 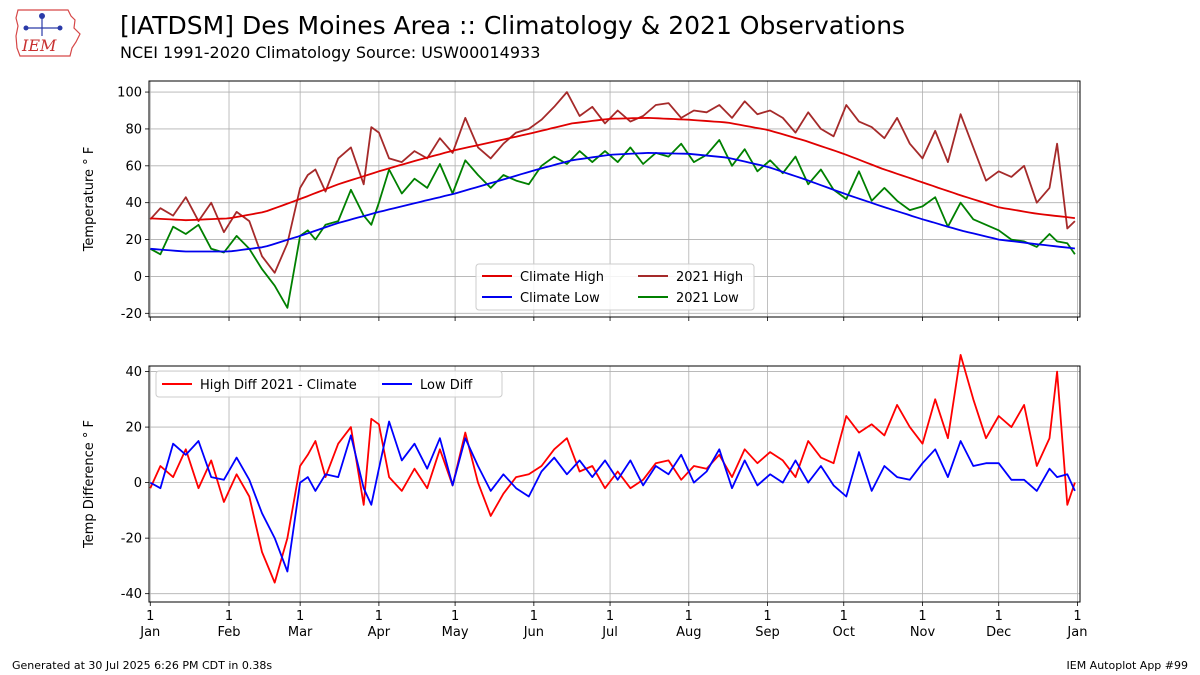 What do you see at coordinates (707, 298) in the screenshot?
I see `legend-label: 2021 Low` at bounding box center [707, 298].